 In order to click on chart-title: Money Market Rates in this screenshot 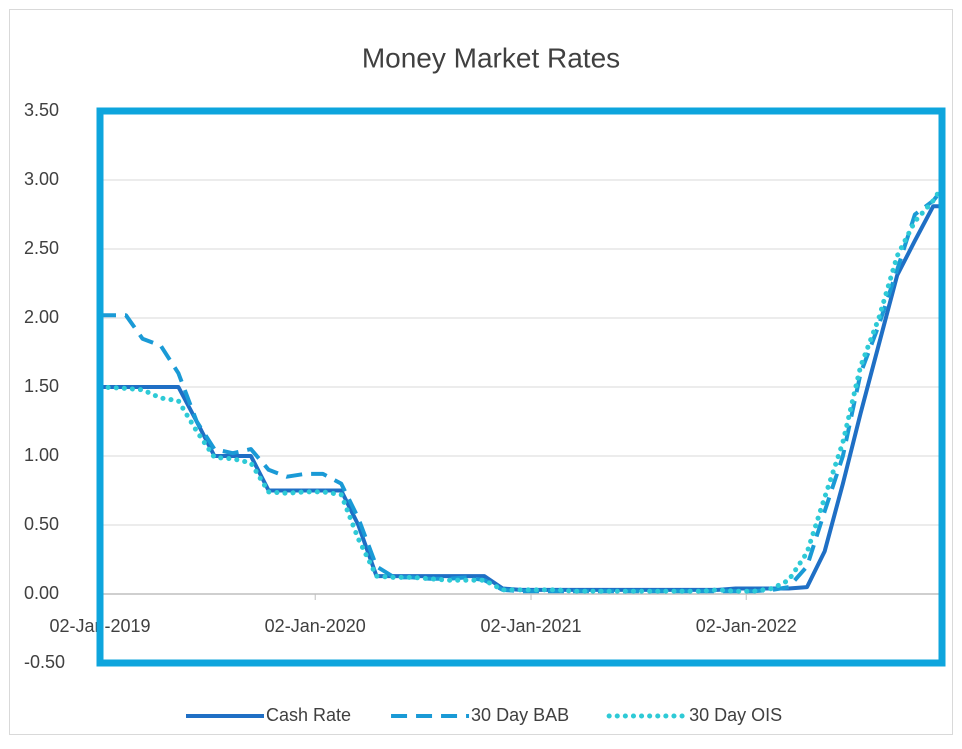, I will do `click(491, 57)`.